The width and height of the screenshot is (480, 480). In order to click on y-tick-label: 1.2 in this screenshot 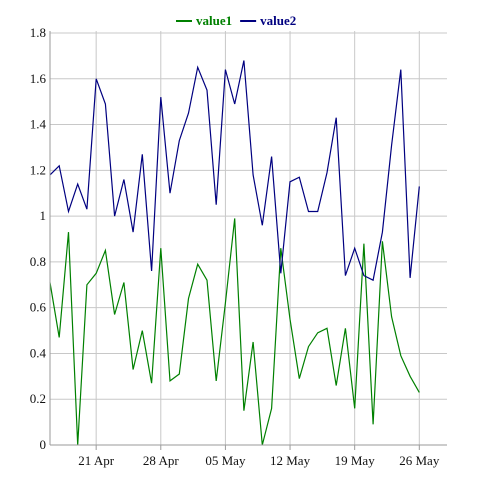, I will do `click(38, 169)`.